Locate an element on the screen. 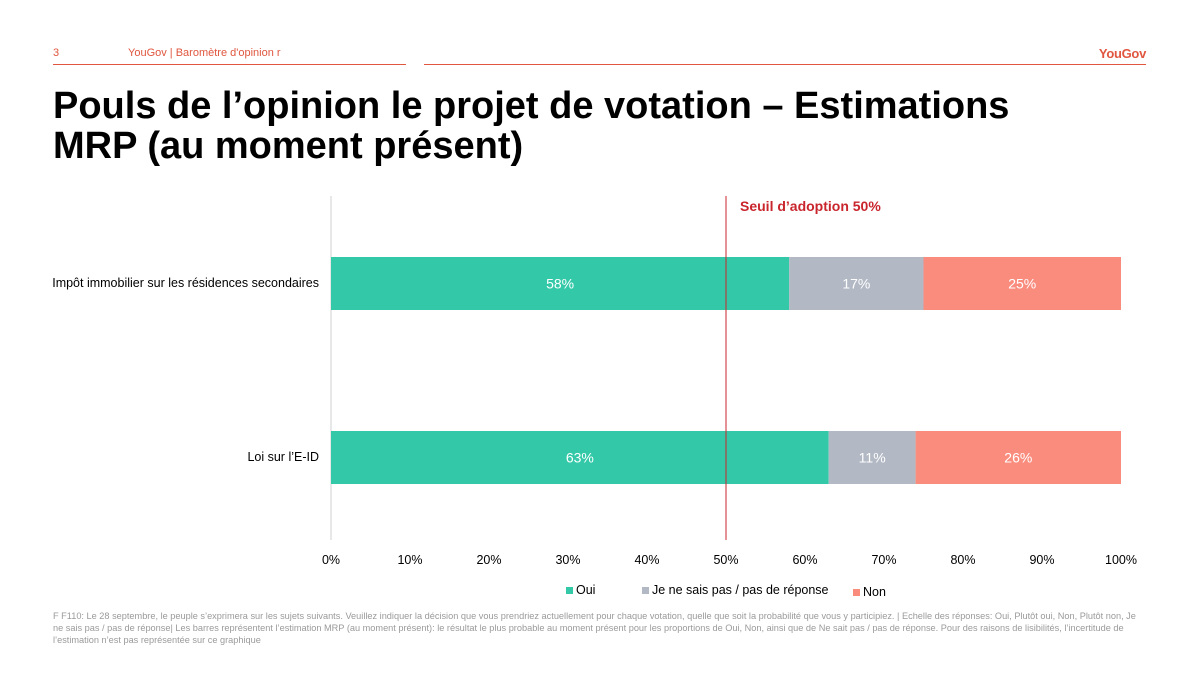 The width and height of the screenshot is (1200, 674). category-label: Loi sur l’E-ID is located at coordinates (283, 456).